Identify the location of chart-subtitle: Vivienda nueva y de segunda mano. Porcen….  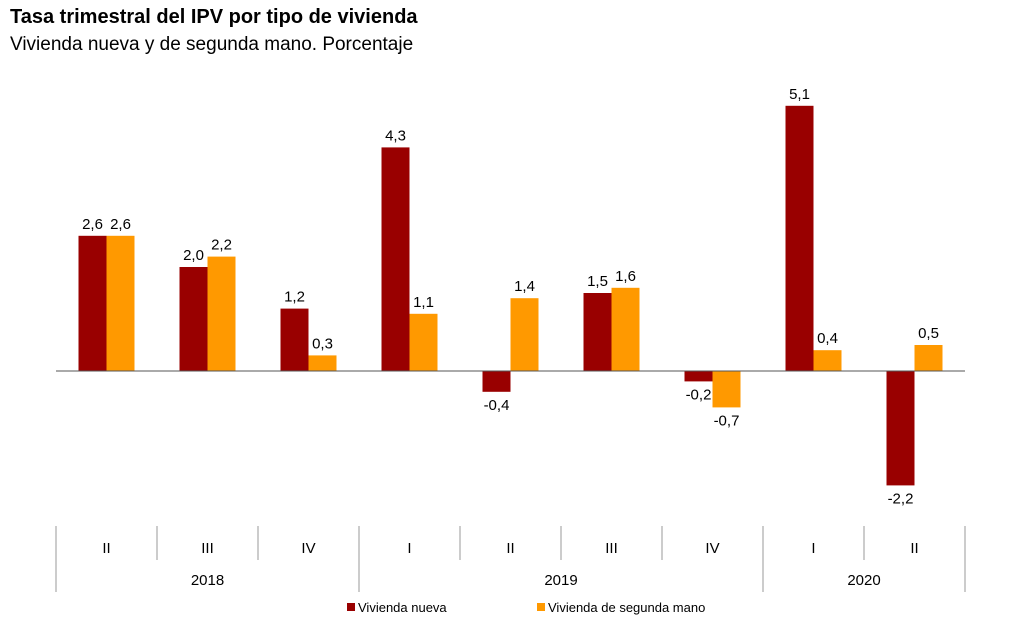
(212, 44).